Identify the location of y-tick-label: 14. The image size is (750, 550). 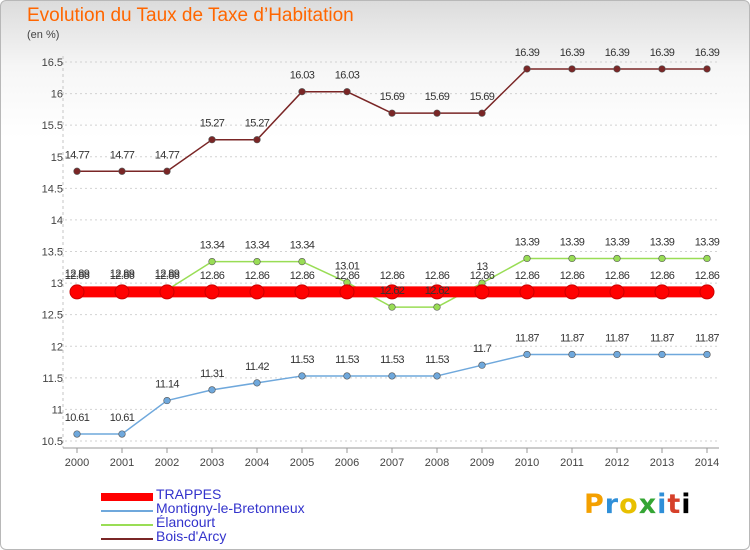
(57, 221).